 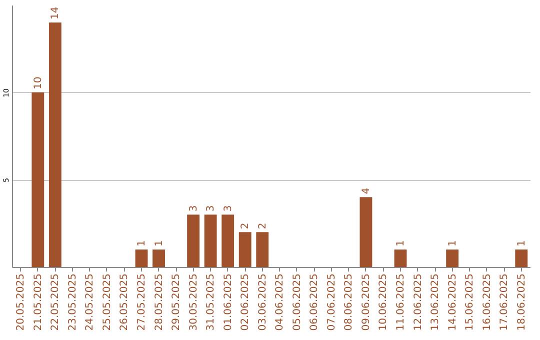 What do you see at coordinates (21, 302) in the screenshot?
I see `x-tick-label: 20.05.2025` at bounding box center [21, 302].